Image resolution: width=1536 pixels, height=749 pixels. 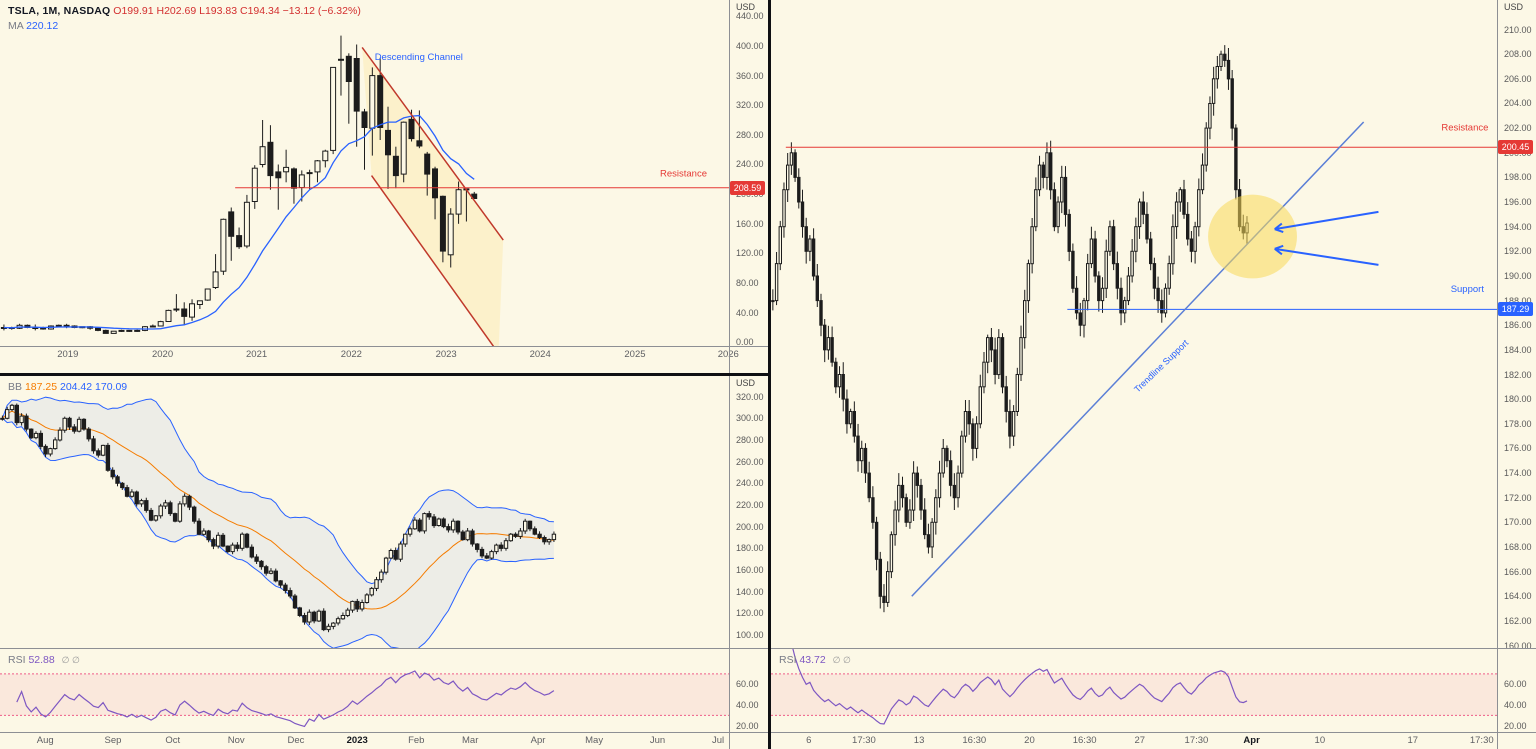 What do you see at coordinates (239, 222) in the screenshot?
I see `ma-line` at bounding box center [239, 222].